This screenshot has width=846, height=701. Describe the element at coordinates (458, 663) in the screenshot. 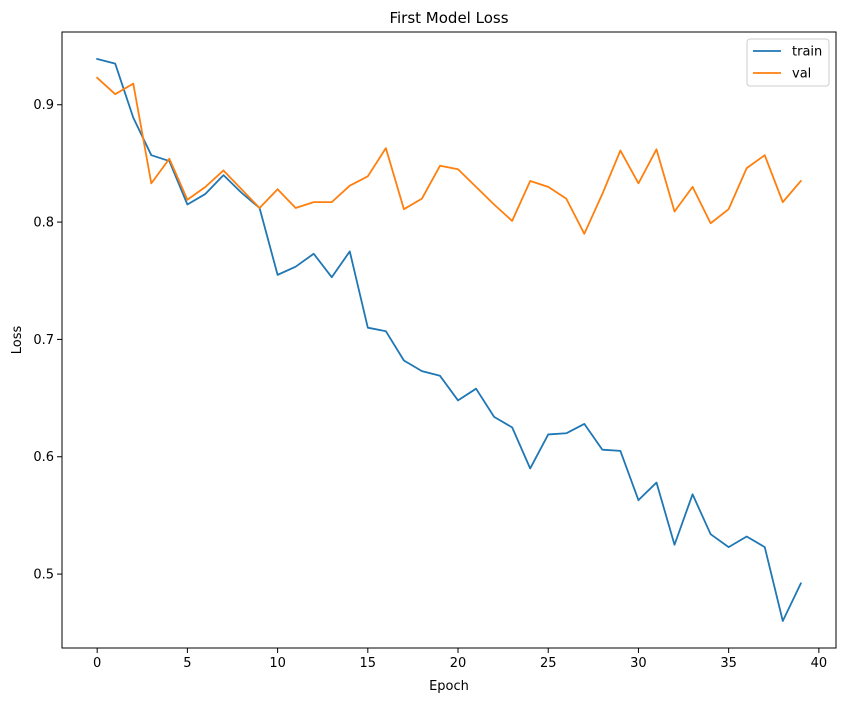

I see `x-tick-label: 20` at that location.